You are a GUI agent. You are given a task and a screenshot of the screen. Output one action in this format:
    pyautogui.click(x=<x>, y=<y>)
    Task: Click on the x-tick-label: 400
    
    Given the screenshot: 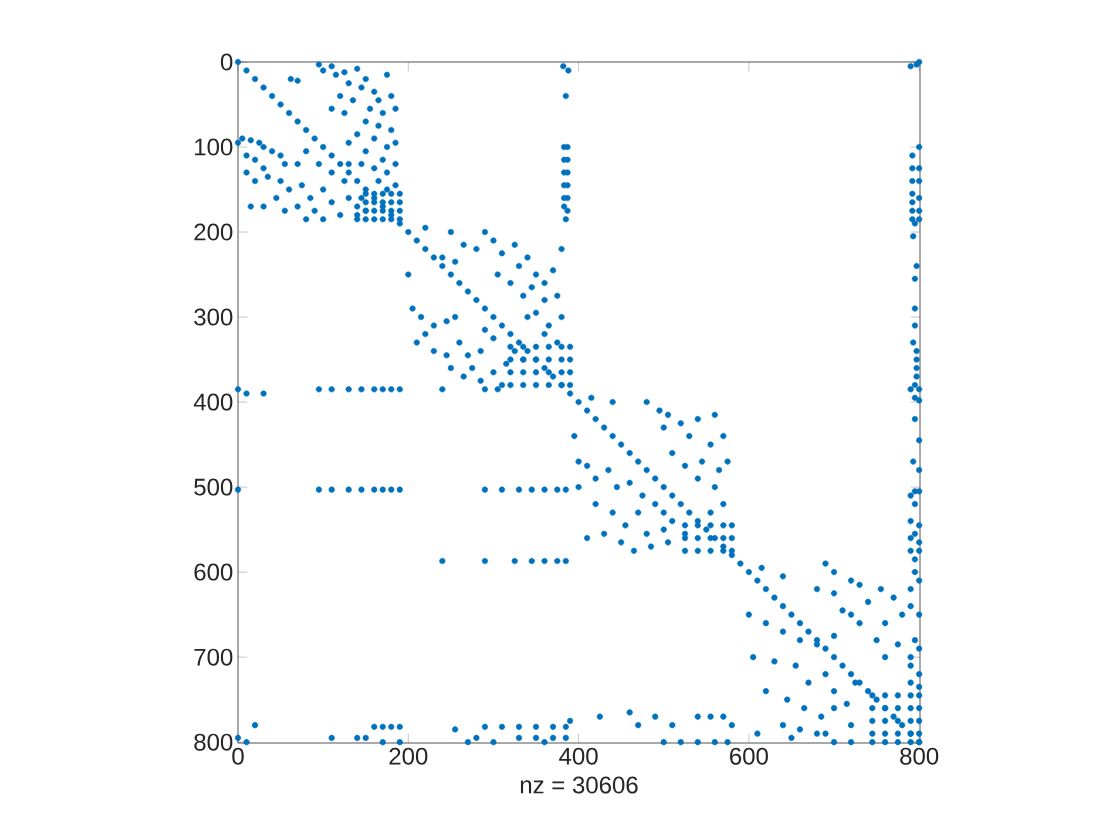 What is the action you would take?
    pyautogui.click(x=578, y=756)
    